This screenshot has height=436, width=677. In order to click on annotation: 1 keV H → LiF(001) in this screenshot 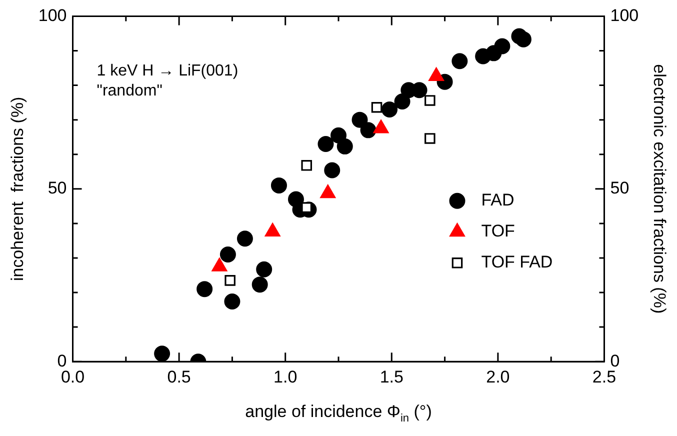, I will do `click(167, 71)`.